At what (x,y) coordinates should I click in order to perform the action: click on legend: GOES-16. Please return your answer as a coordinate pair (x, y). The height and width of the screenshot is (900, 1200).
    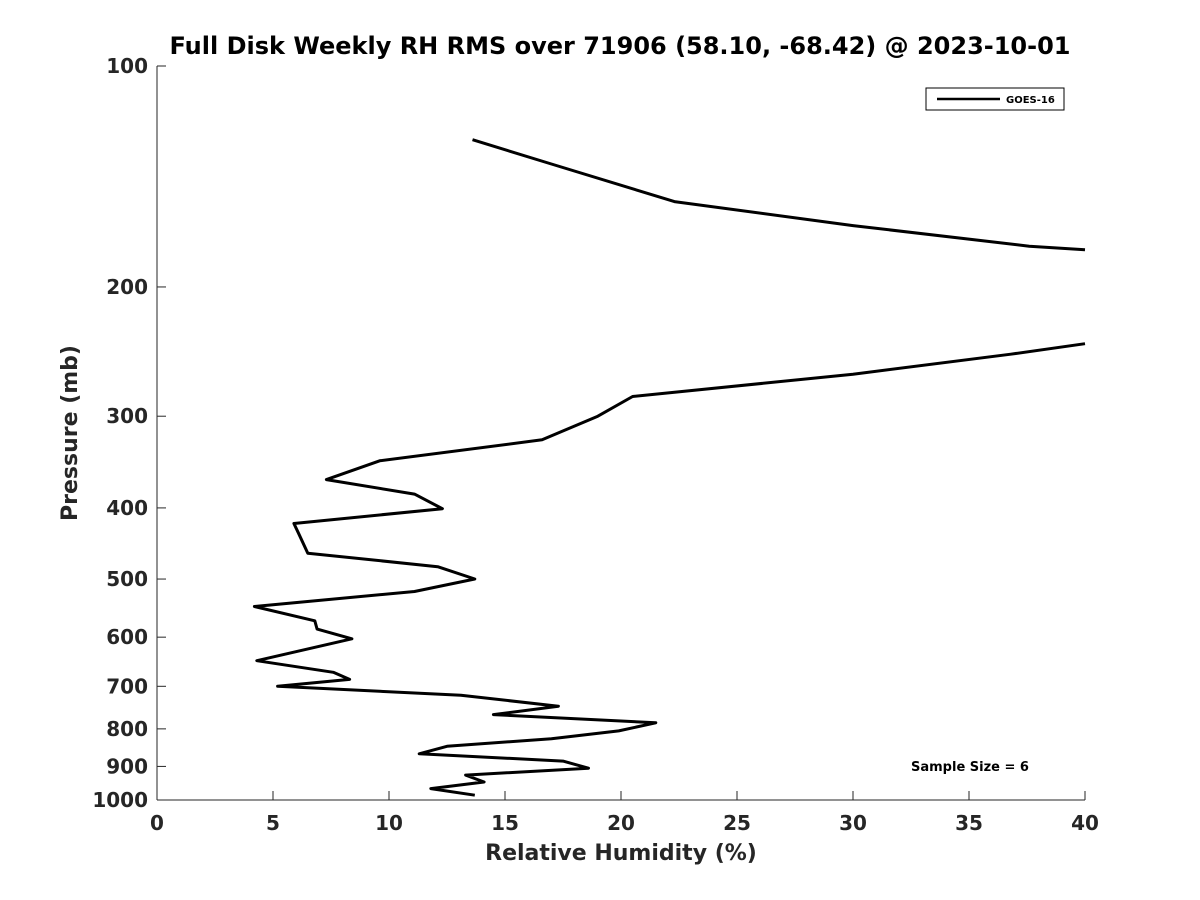
    Looking at the image, I should click on (995, 99).